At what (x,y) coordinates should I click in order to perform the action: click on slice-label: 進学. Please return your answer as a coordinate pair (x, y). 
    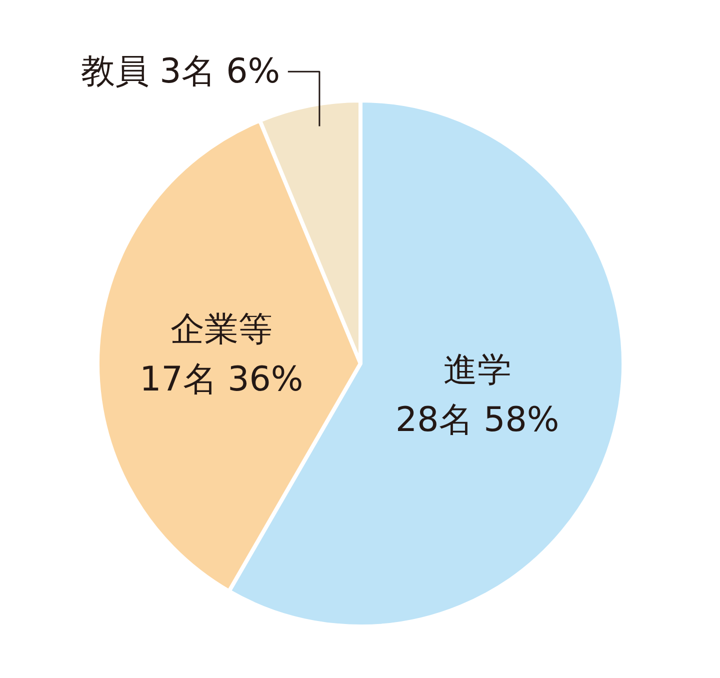
    Looking at the image, I should click on (477, 370).